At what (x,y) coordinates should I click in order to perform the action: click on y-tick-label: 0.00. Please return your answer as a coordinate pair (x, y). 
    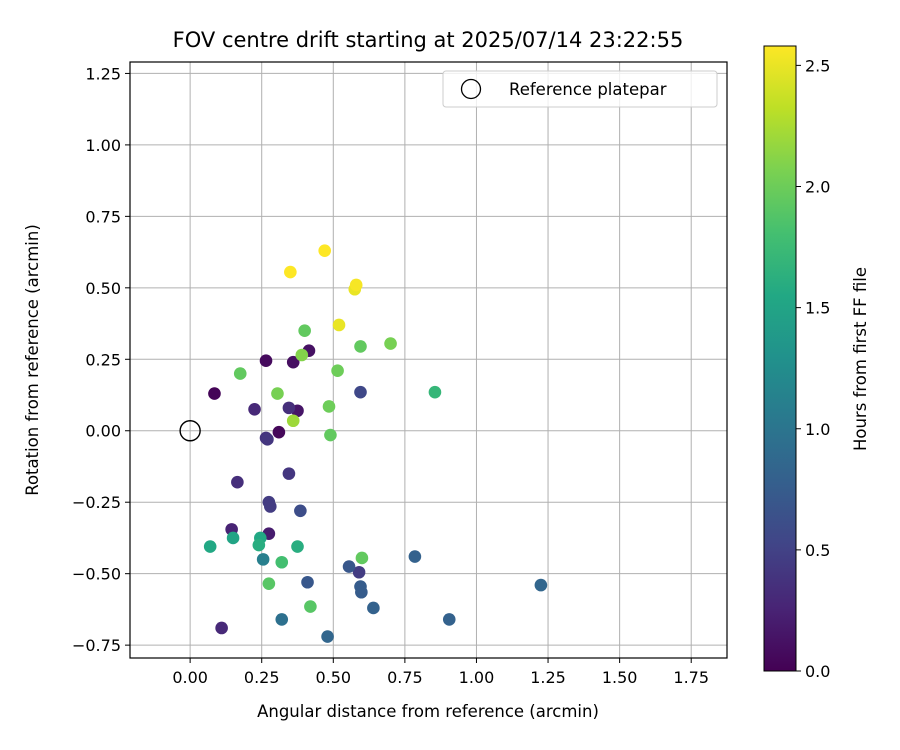
    Looking at the image, I should click on (103, 431).